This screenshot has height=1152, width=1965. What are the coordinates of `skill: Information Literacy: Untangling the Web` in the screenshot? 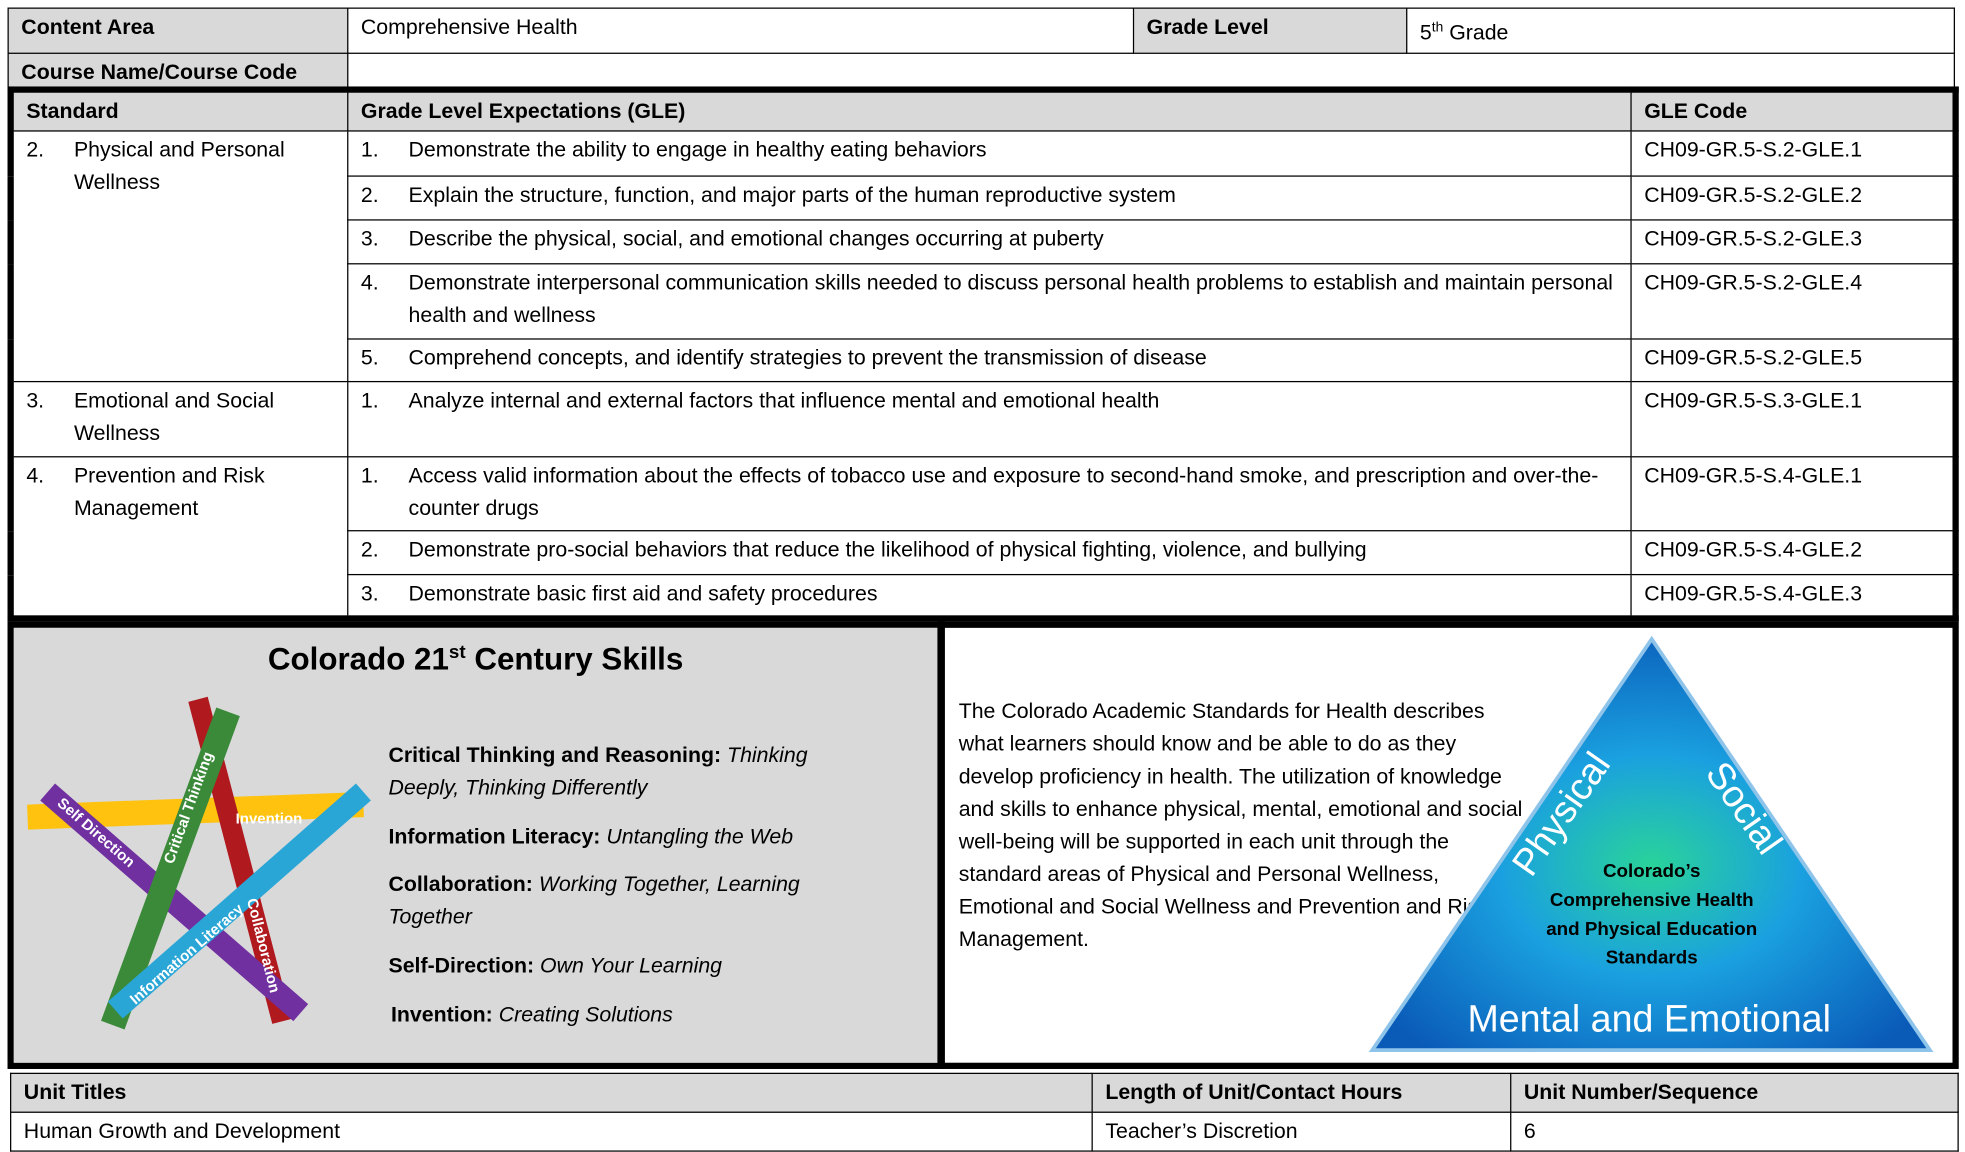 It's located at (632, 837).